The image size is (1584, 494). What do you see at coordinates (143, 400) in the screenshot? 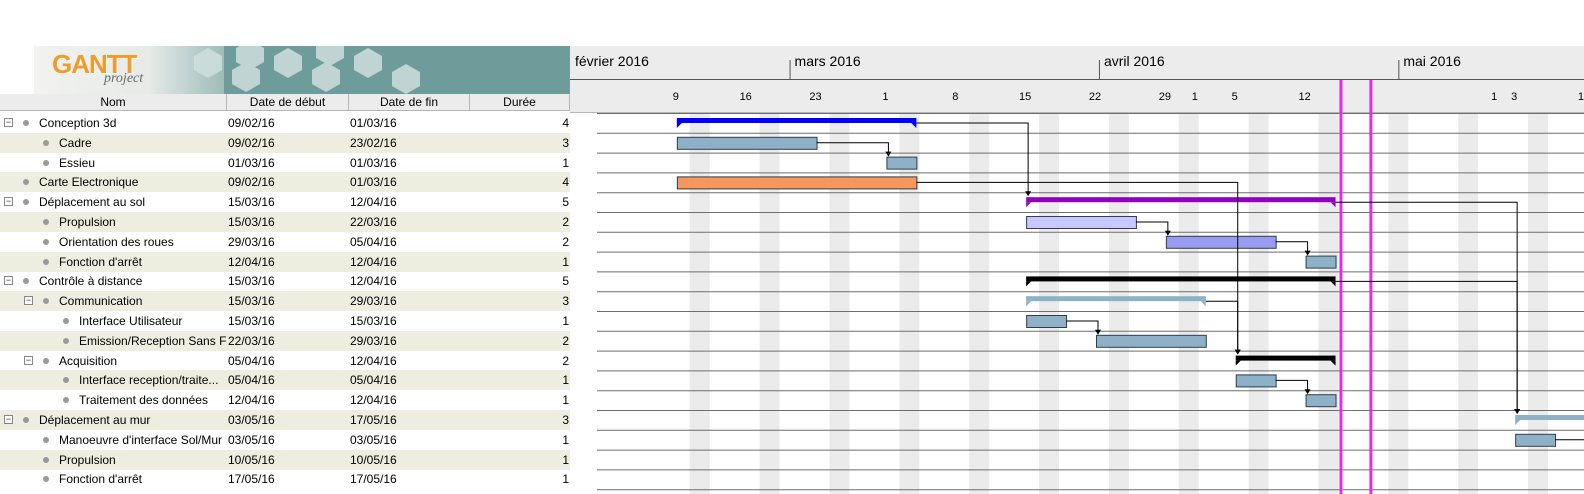
I see `task-name: Traitement des données` at bounding box center [143, 400].